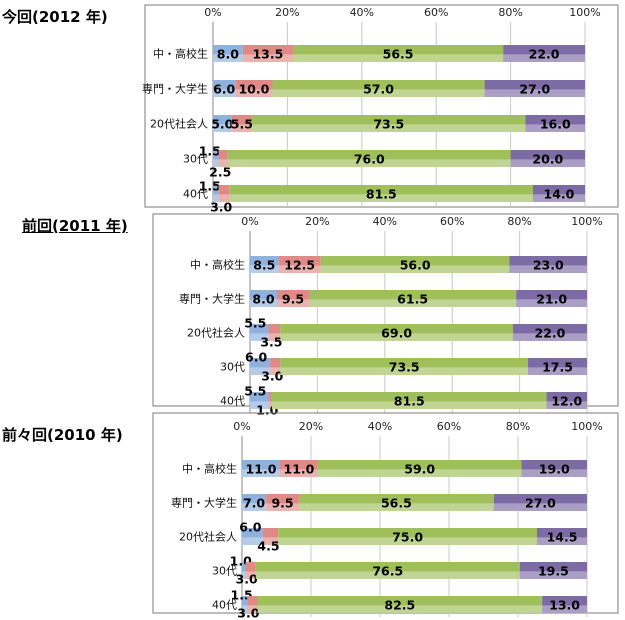  I want to click on data-label: 56.5, so click(396, 503).